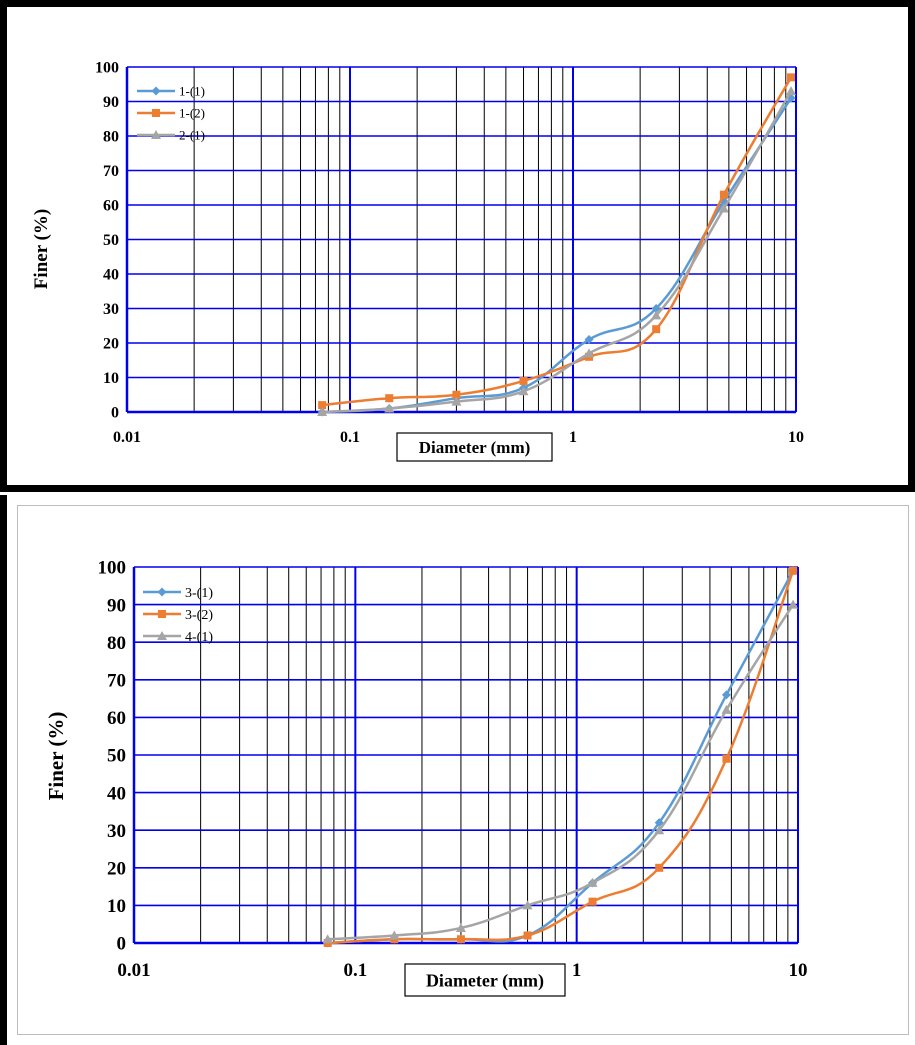 The width and height of the screenshot is (915, 1045). Describe the element at coordinates (199, 637) in the screenshot. I see `legend-label: 4-(1)` at that location.